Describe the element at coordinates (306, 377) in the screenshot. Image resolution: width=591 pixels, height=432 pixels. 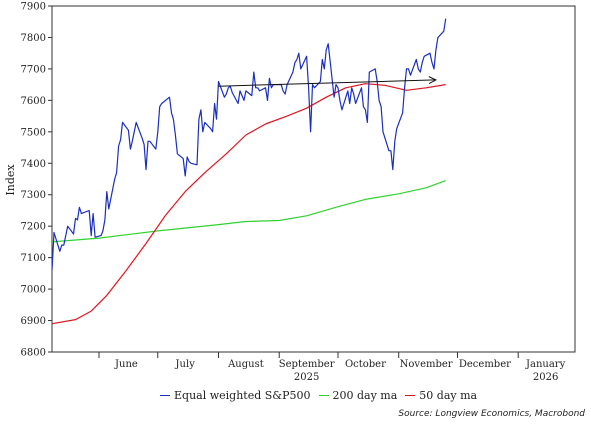
I see `x-tick-year: 2025` at that location.